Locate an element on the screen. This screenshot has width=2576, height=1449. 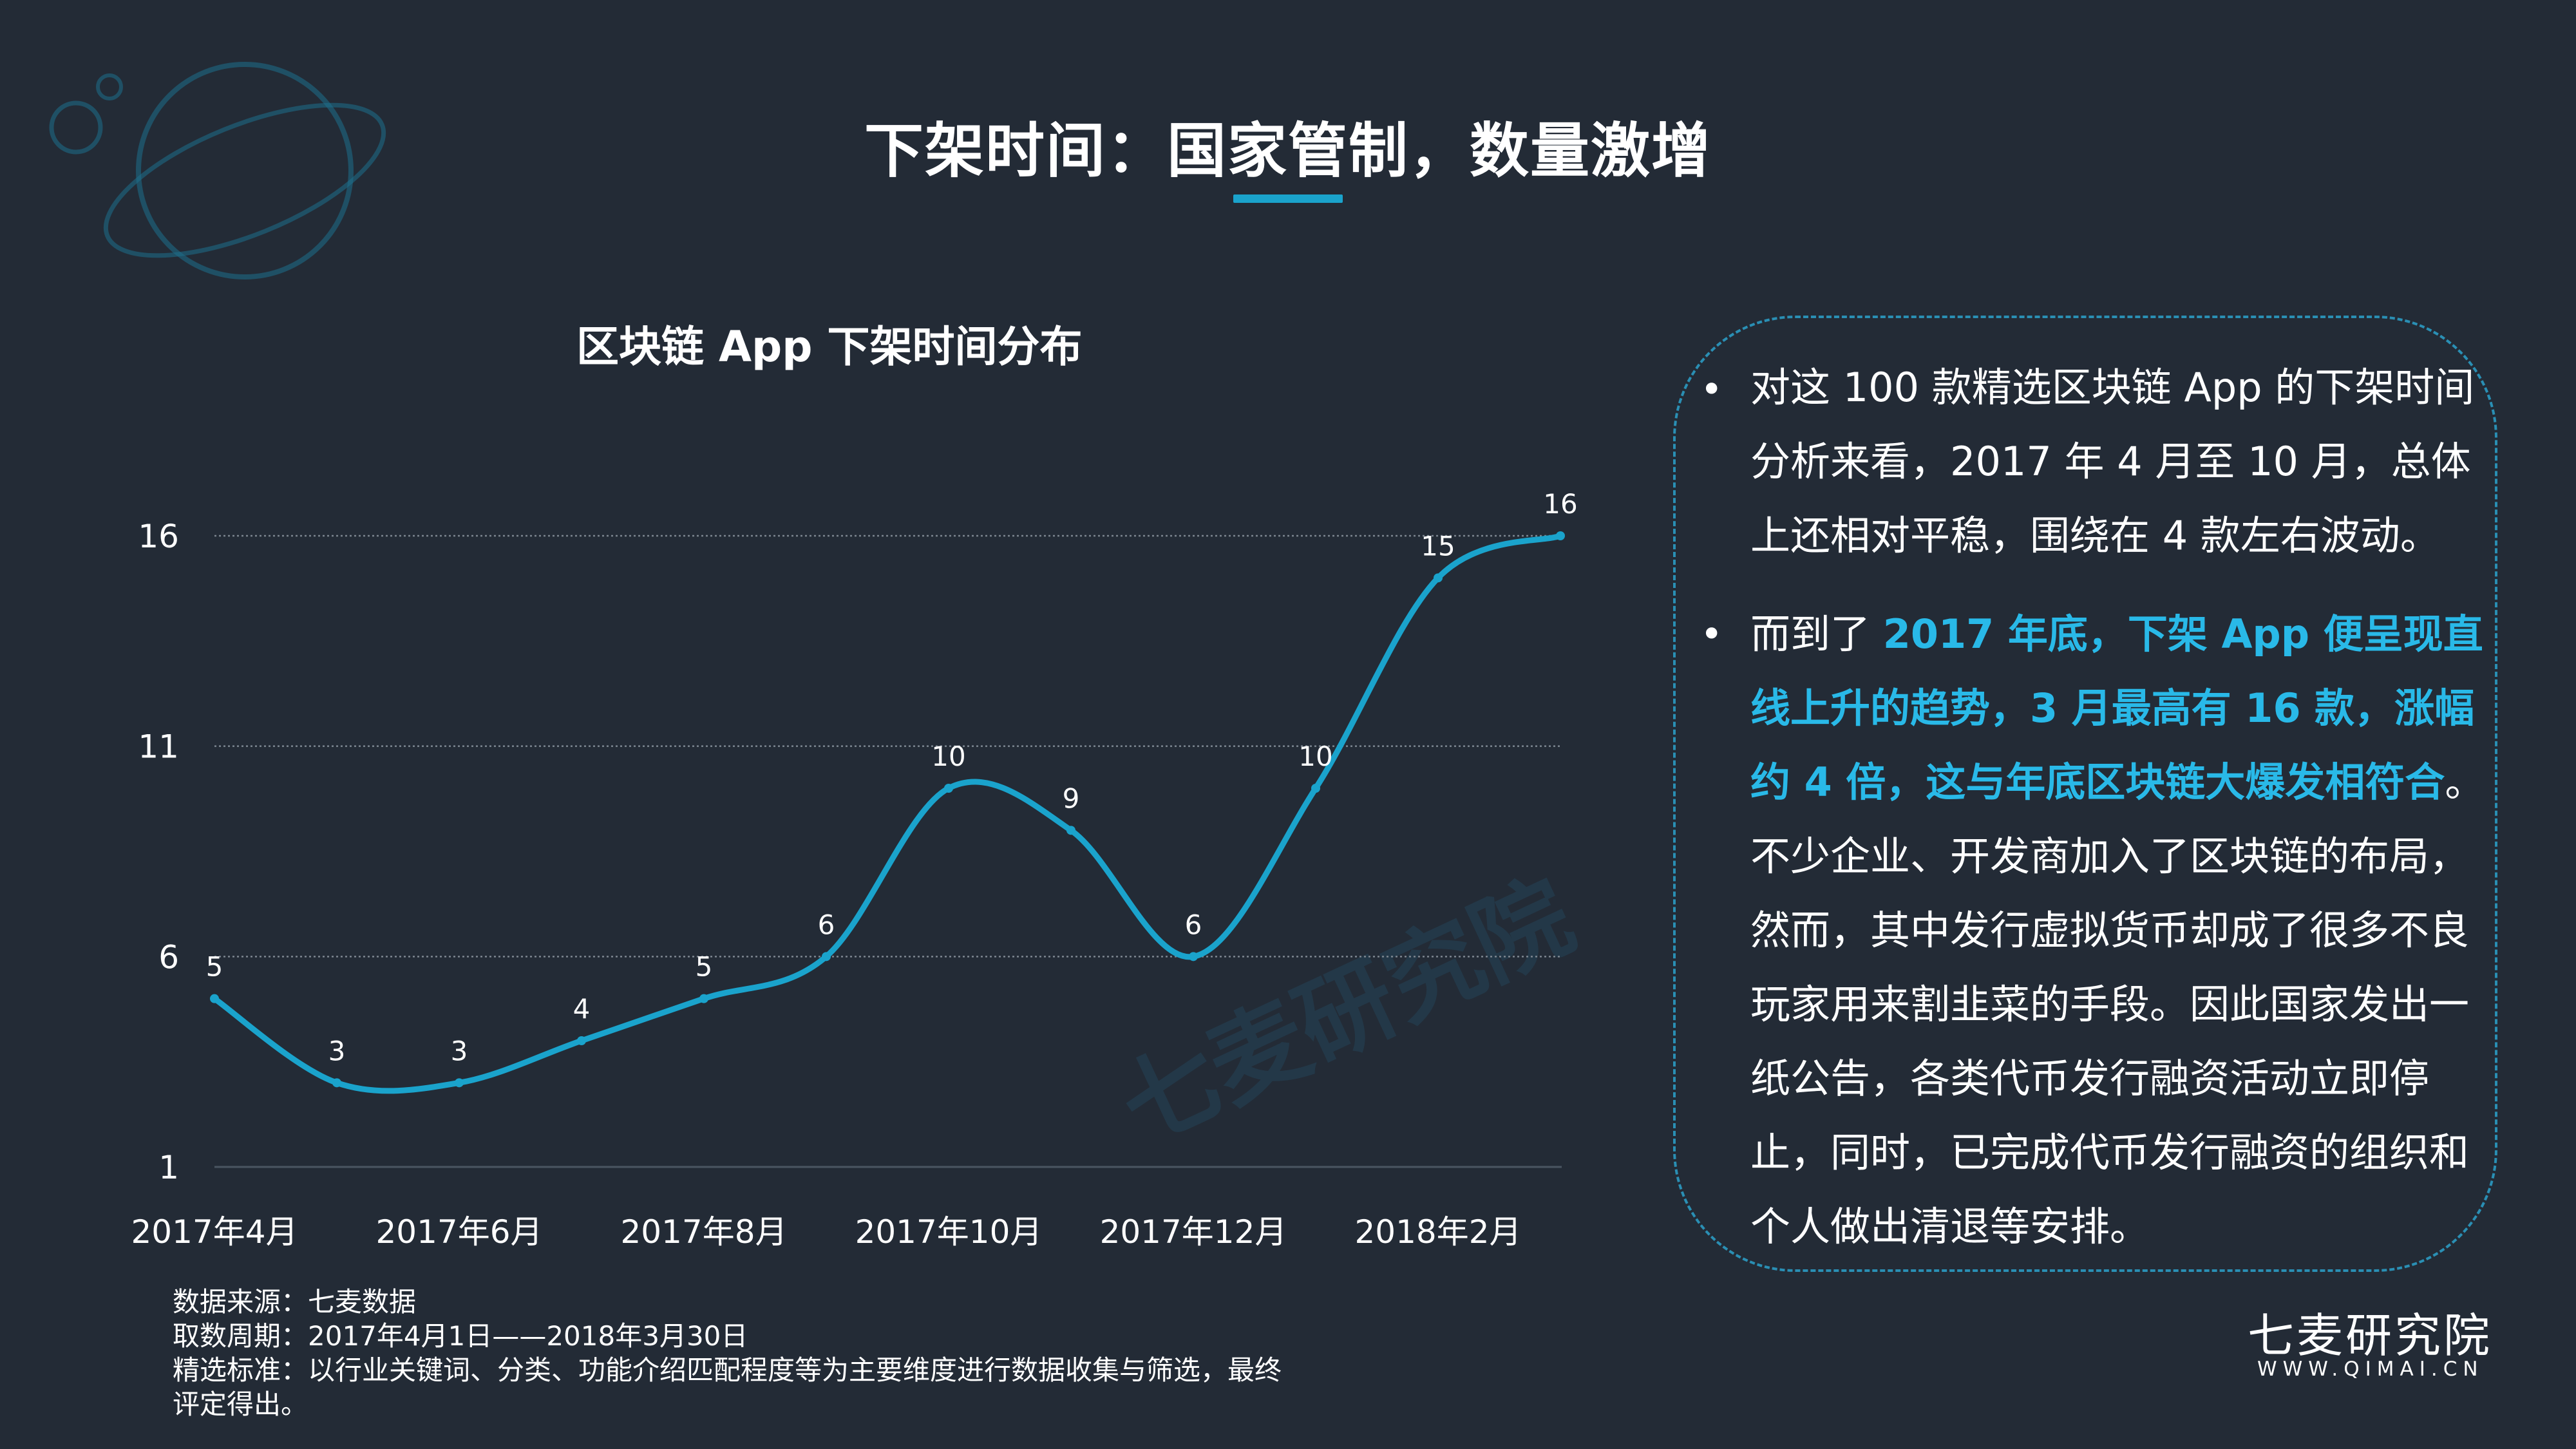
data-label: 9 is located at coordinates (1071, 798).